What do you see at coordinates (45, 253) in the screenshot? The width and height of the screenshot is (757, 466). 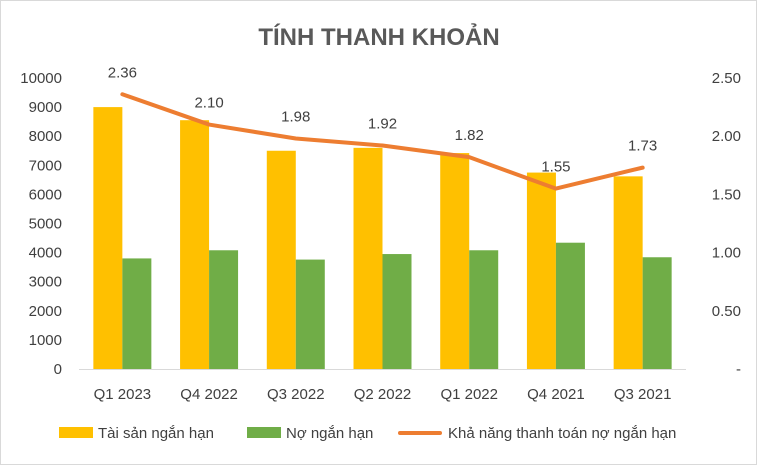 I see `left-axis-tick: 4000` at bounding box center [45, 253].